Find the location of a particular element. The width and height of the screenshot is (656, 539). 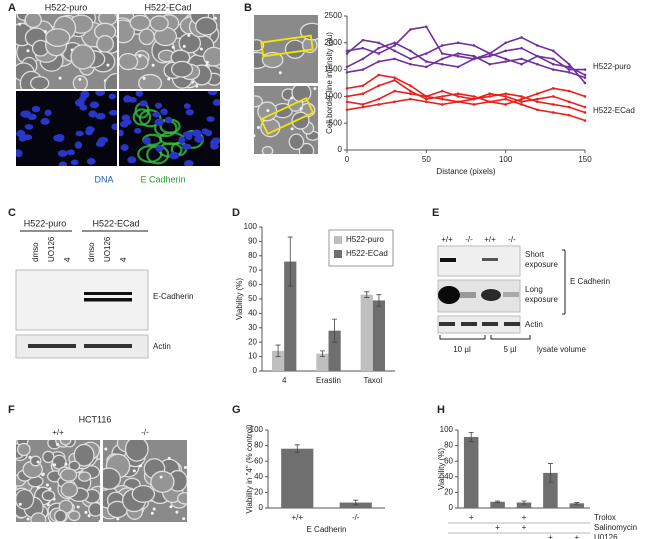

y-tick-label: 2500 is located at coordinates (333, 15).